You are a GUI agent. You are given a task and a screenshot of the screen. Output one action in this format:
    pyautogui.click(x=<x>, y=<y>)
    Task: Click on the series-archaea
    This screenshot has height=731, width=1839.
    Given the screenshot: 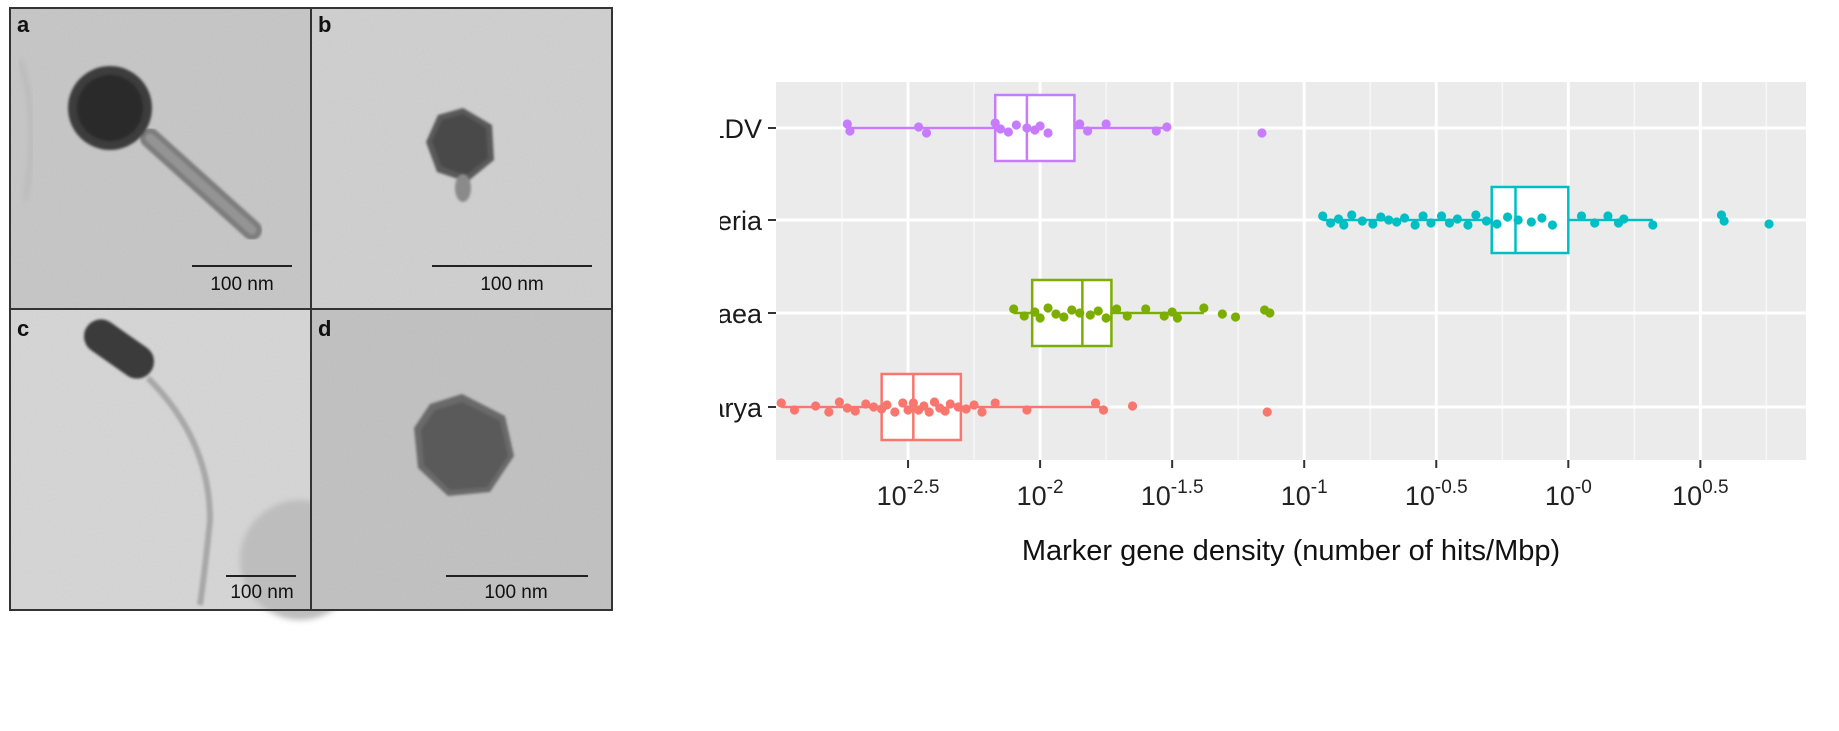 What is the action you would take?
    pyautogui.click(x=1142, y=313)
    